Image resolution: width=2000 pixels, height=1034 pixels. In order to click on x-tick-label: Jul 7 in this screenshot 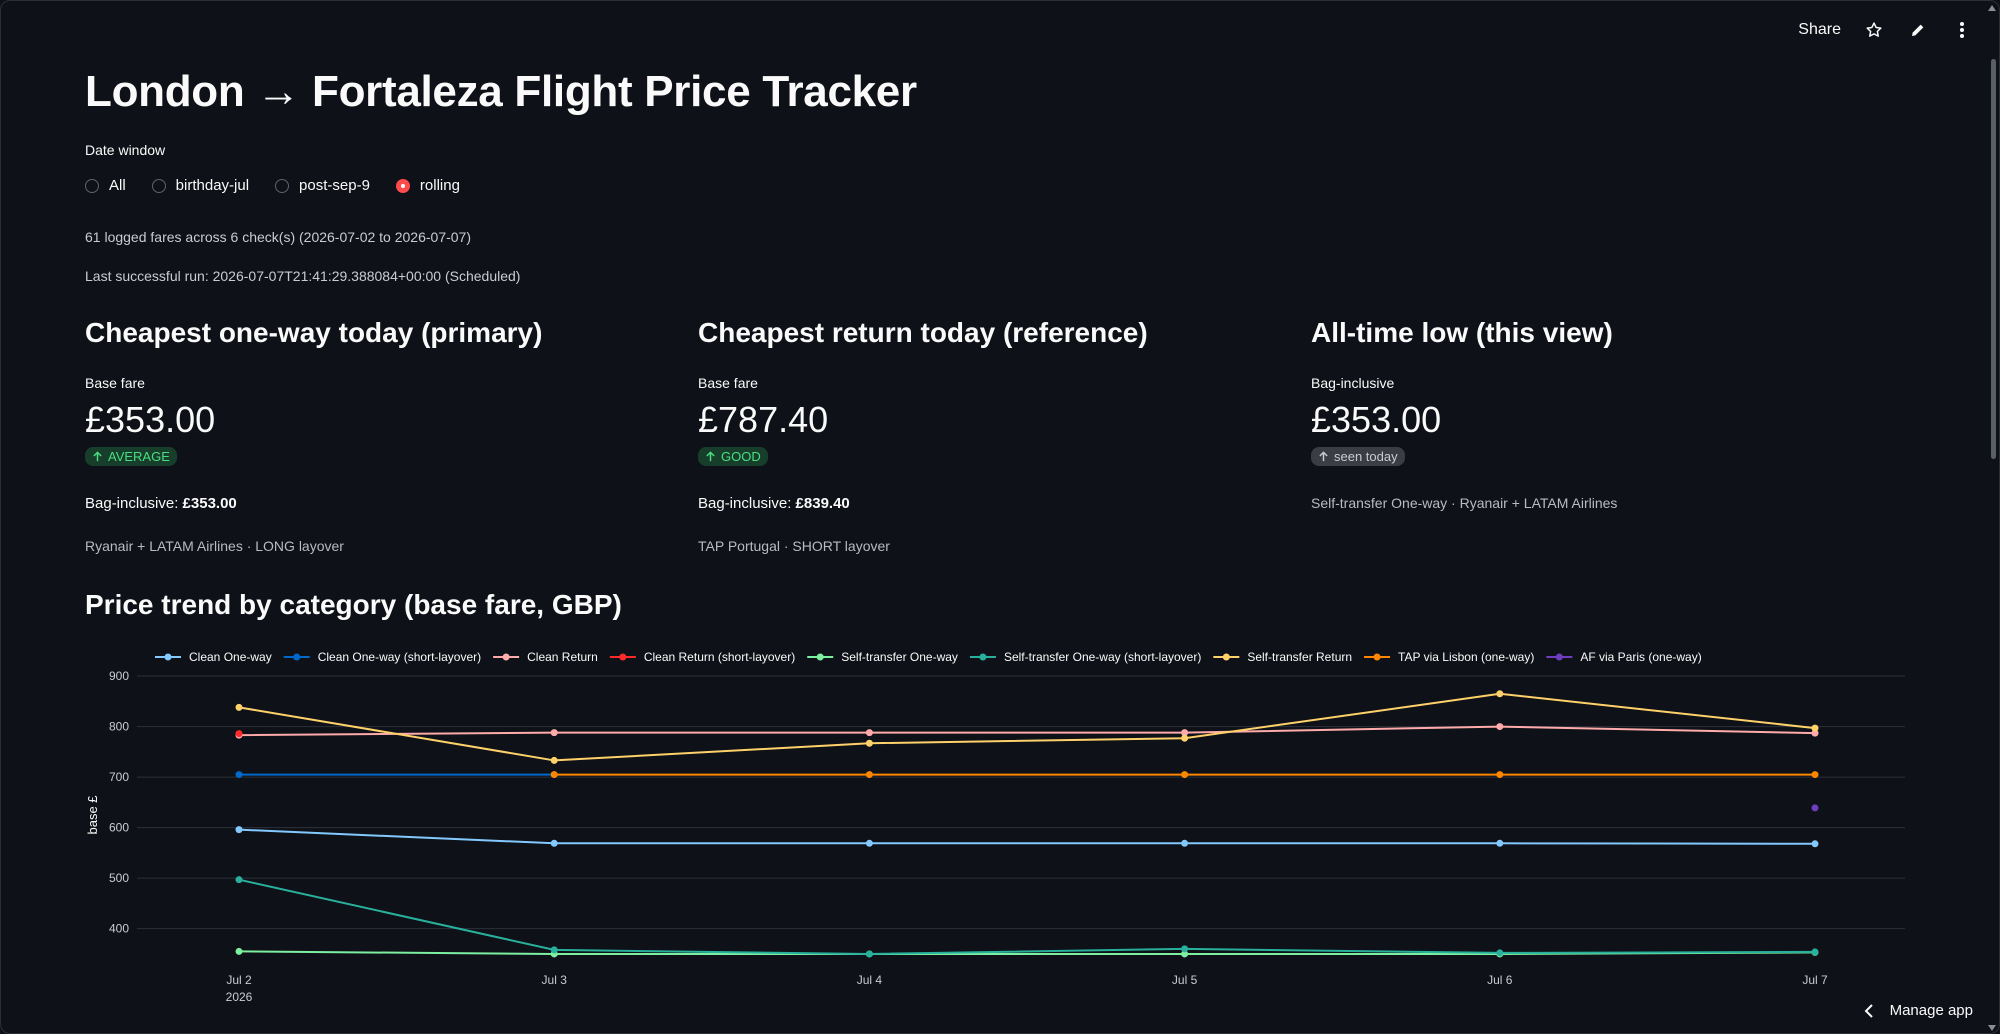, I will do `click(1815, 980)`.